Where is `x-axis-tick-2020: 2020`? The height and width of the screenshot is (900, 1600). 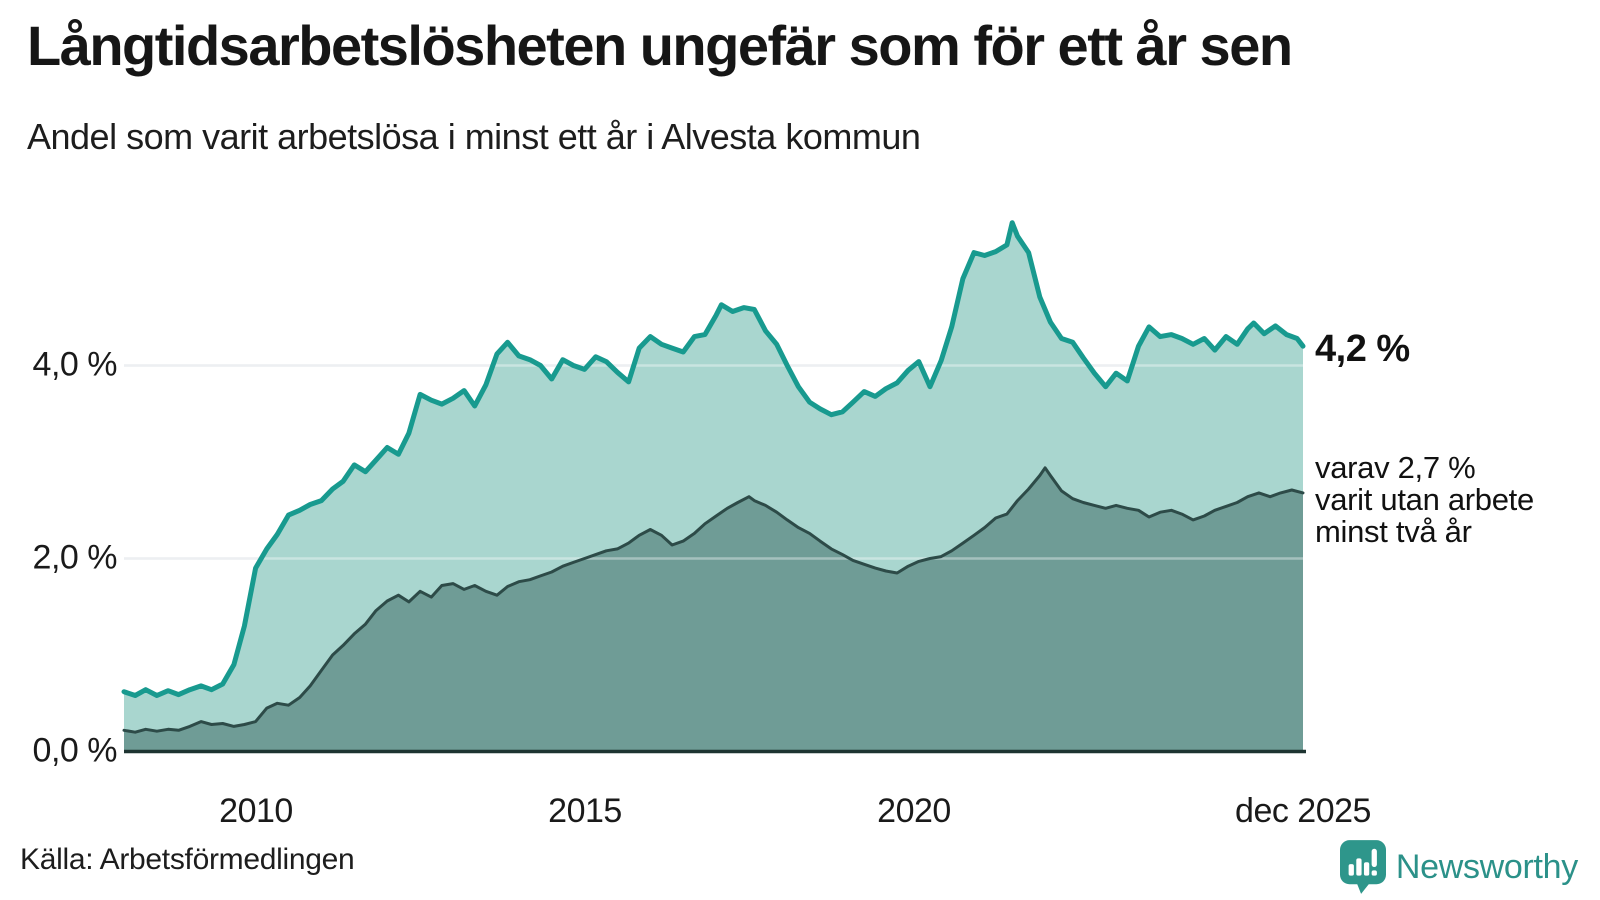 x-axis-tick-2020: 2020 is located at coordinates (914, 811).